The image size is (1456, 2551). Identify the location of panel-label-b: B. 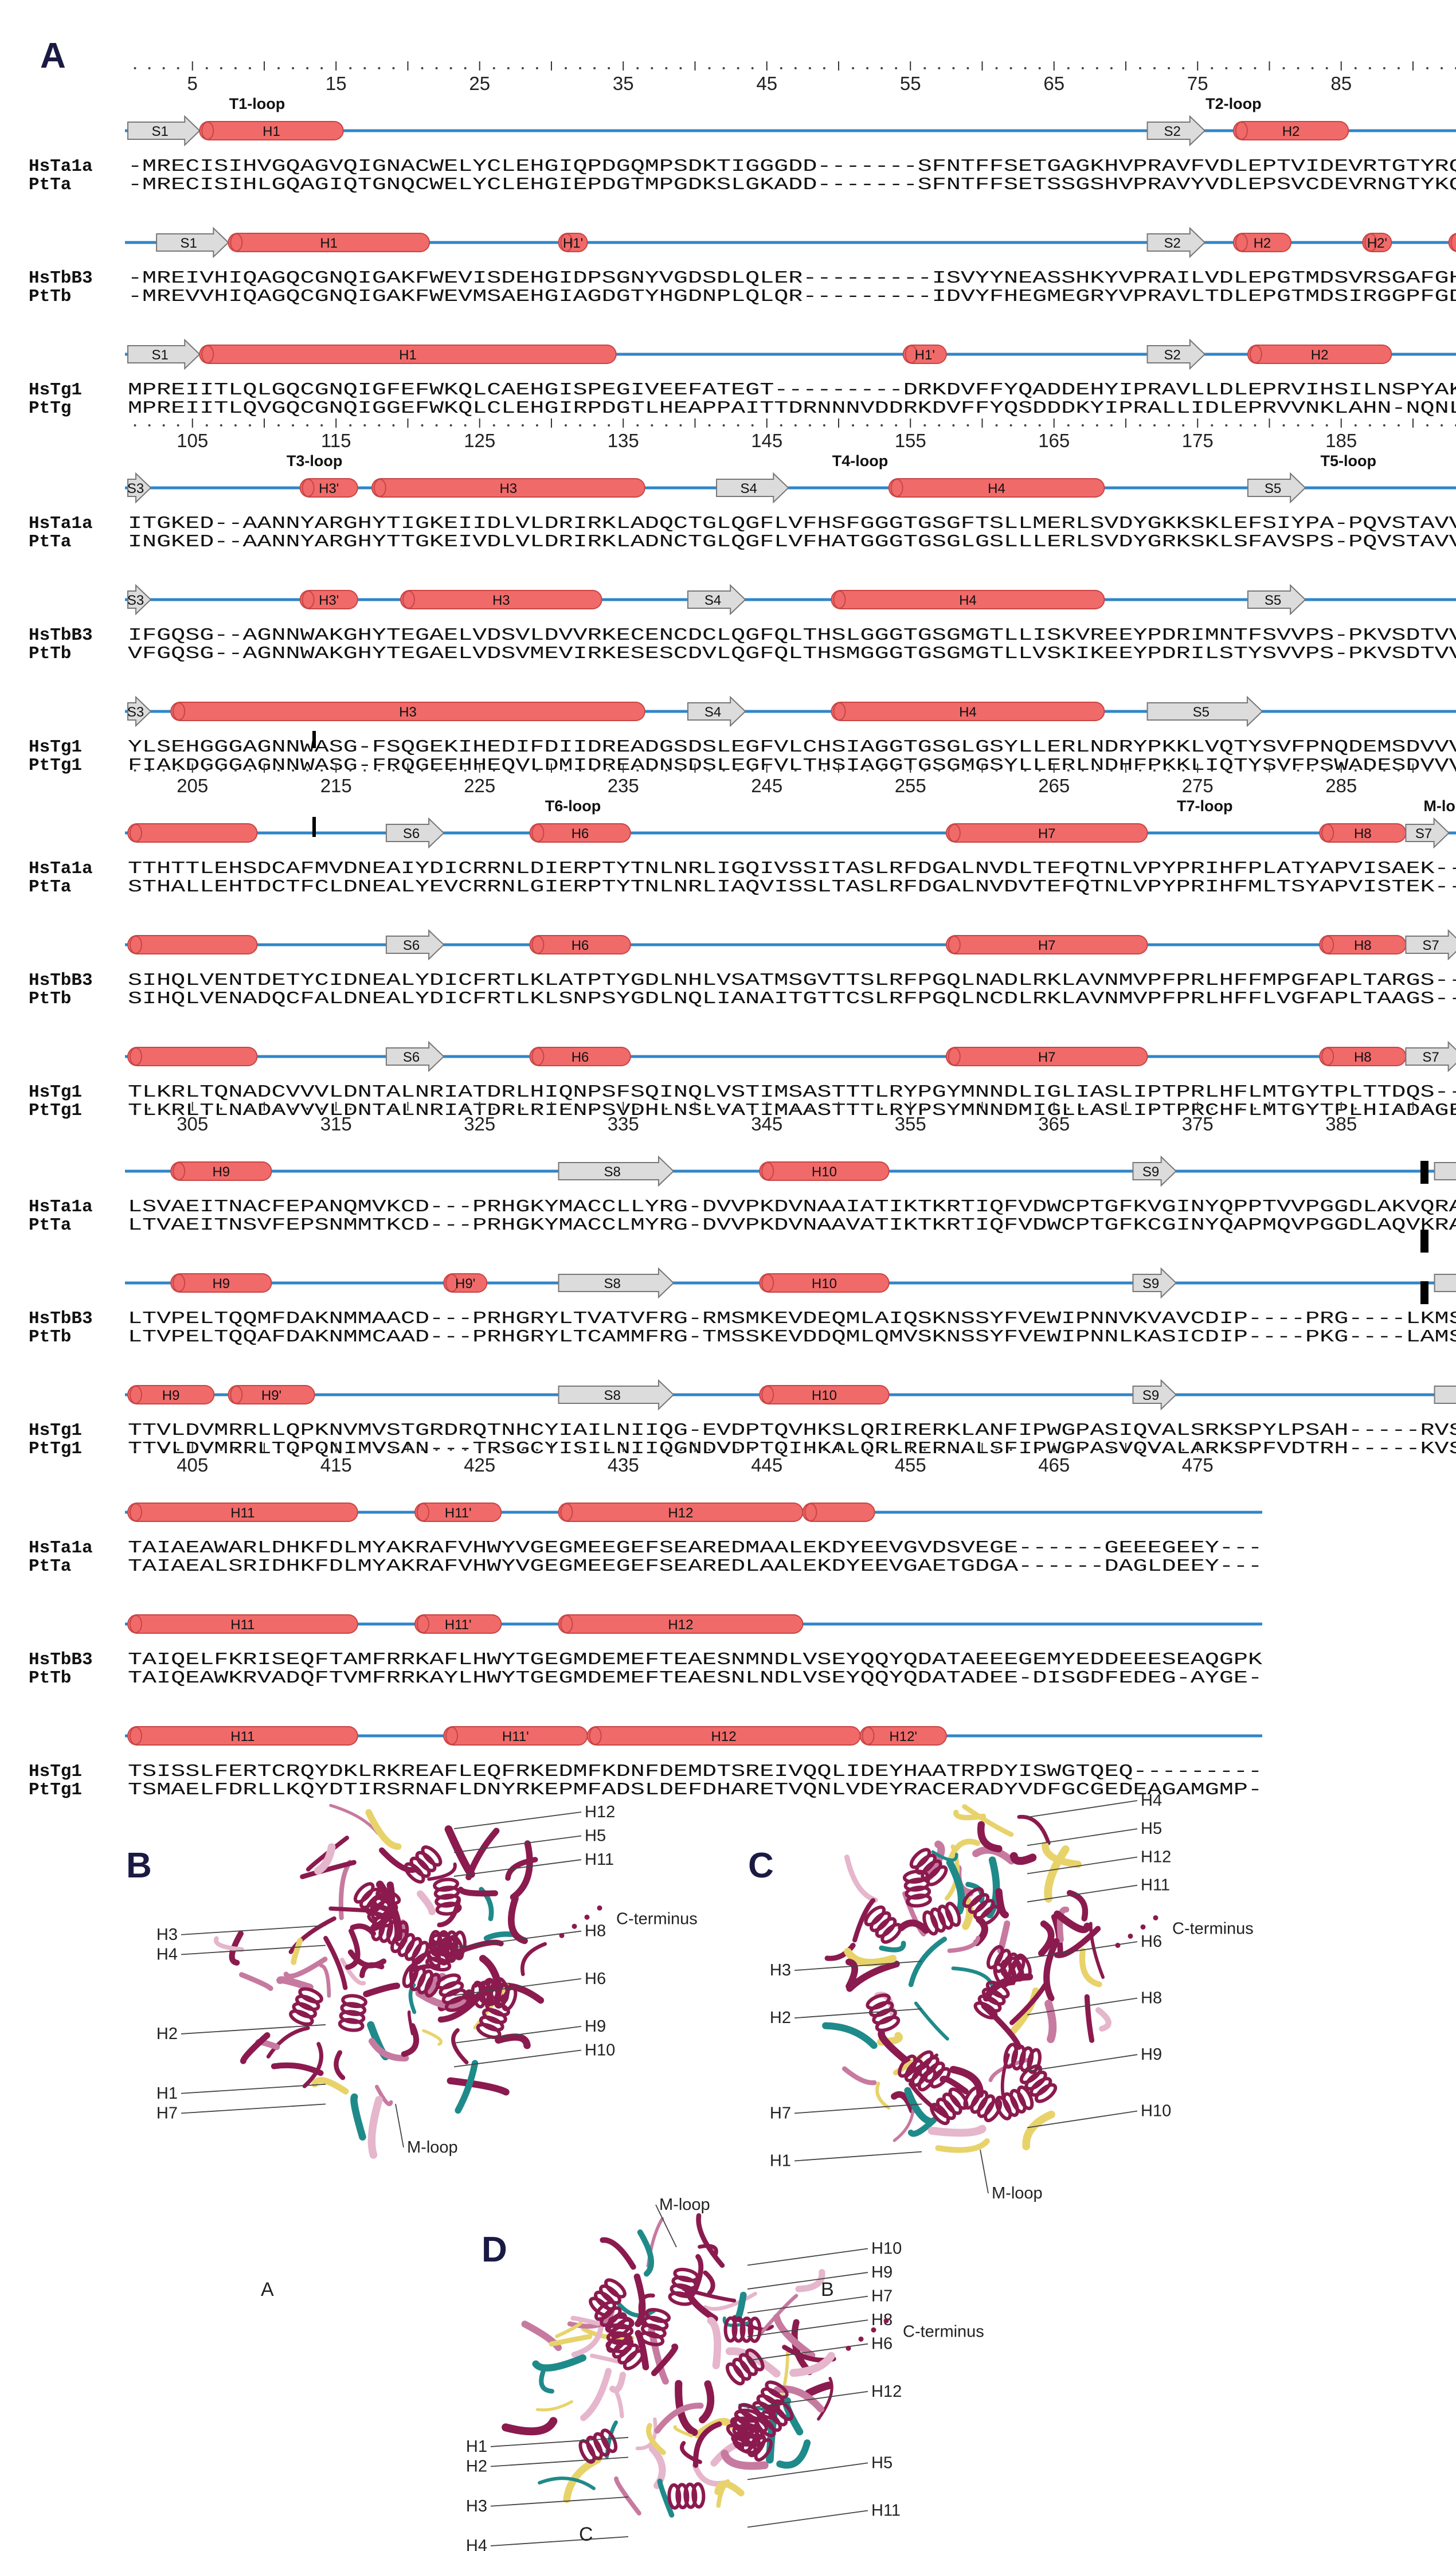
(139, 1865).